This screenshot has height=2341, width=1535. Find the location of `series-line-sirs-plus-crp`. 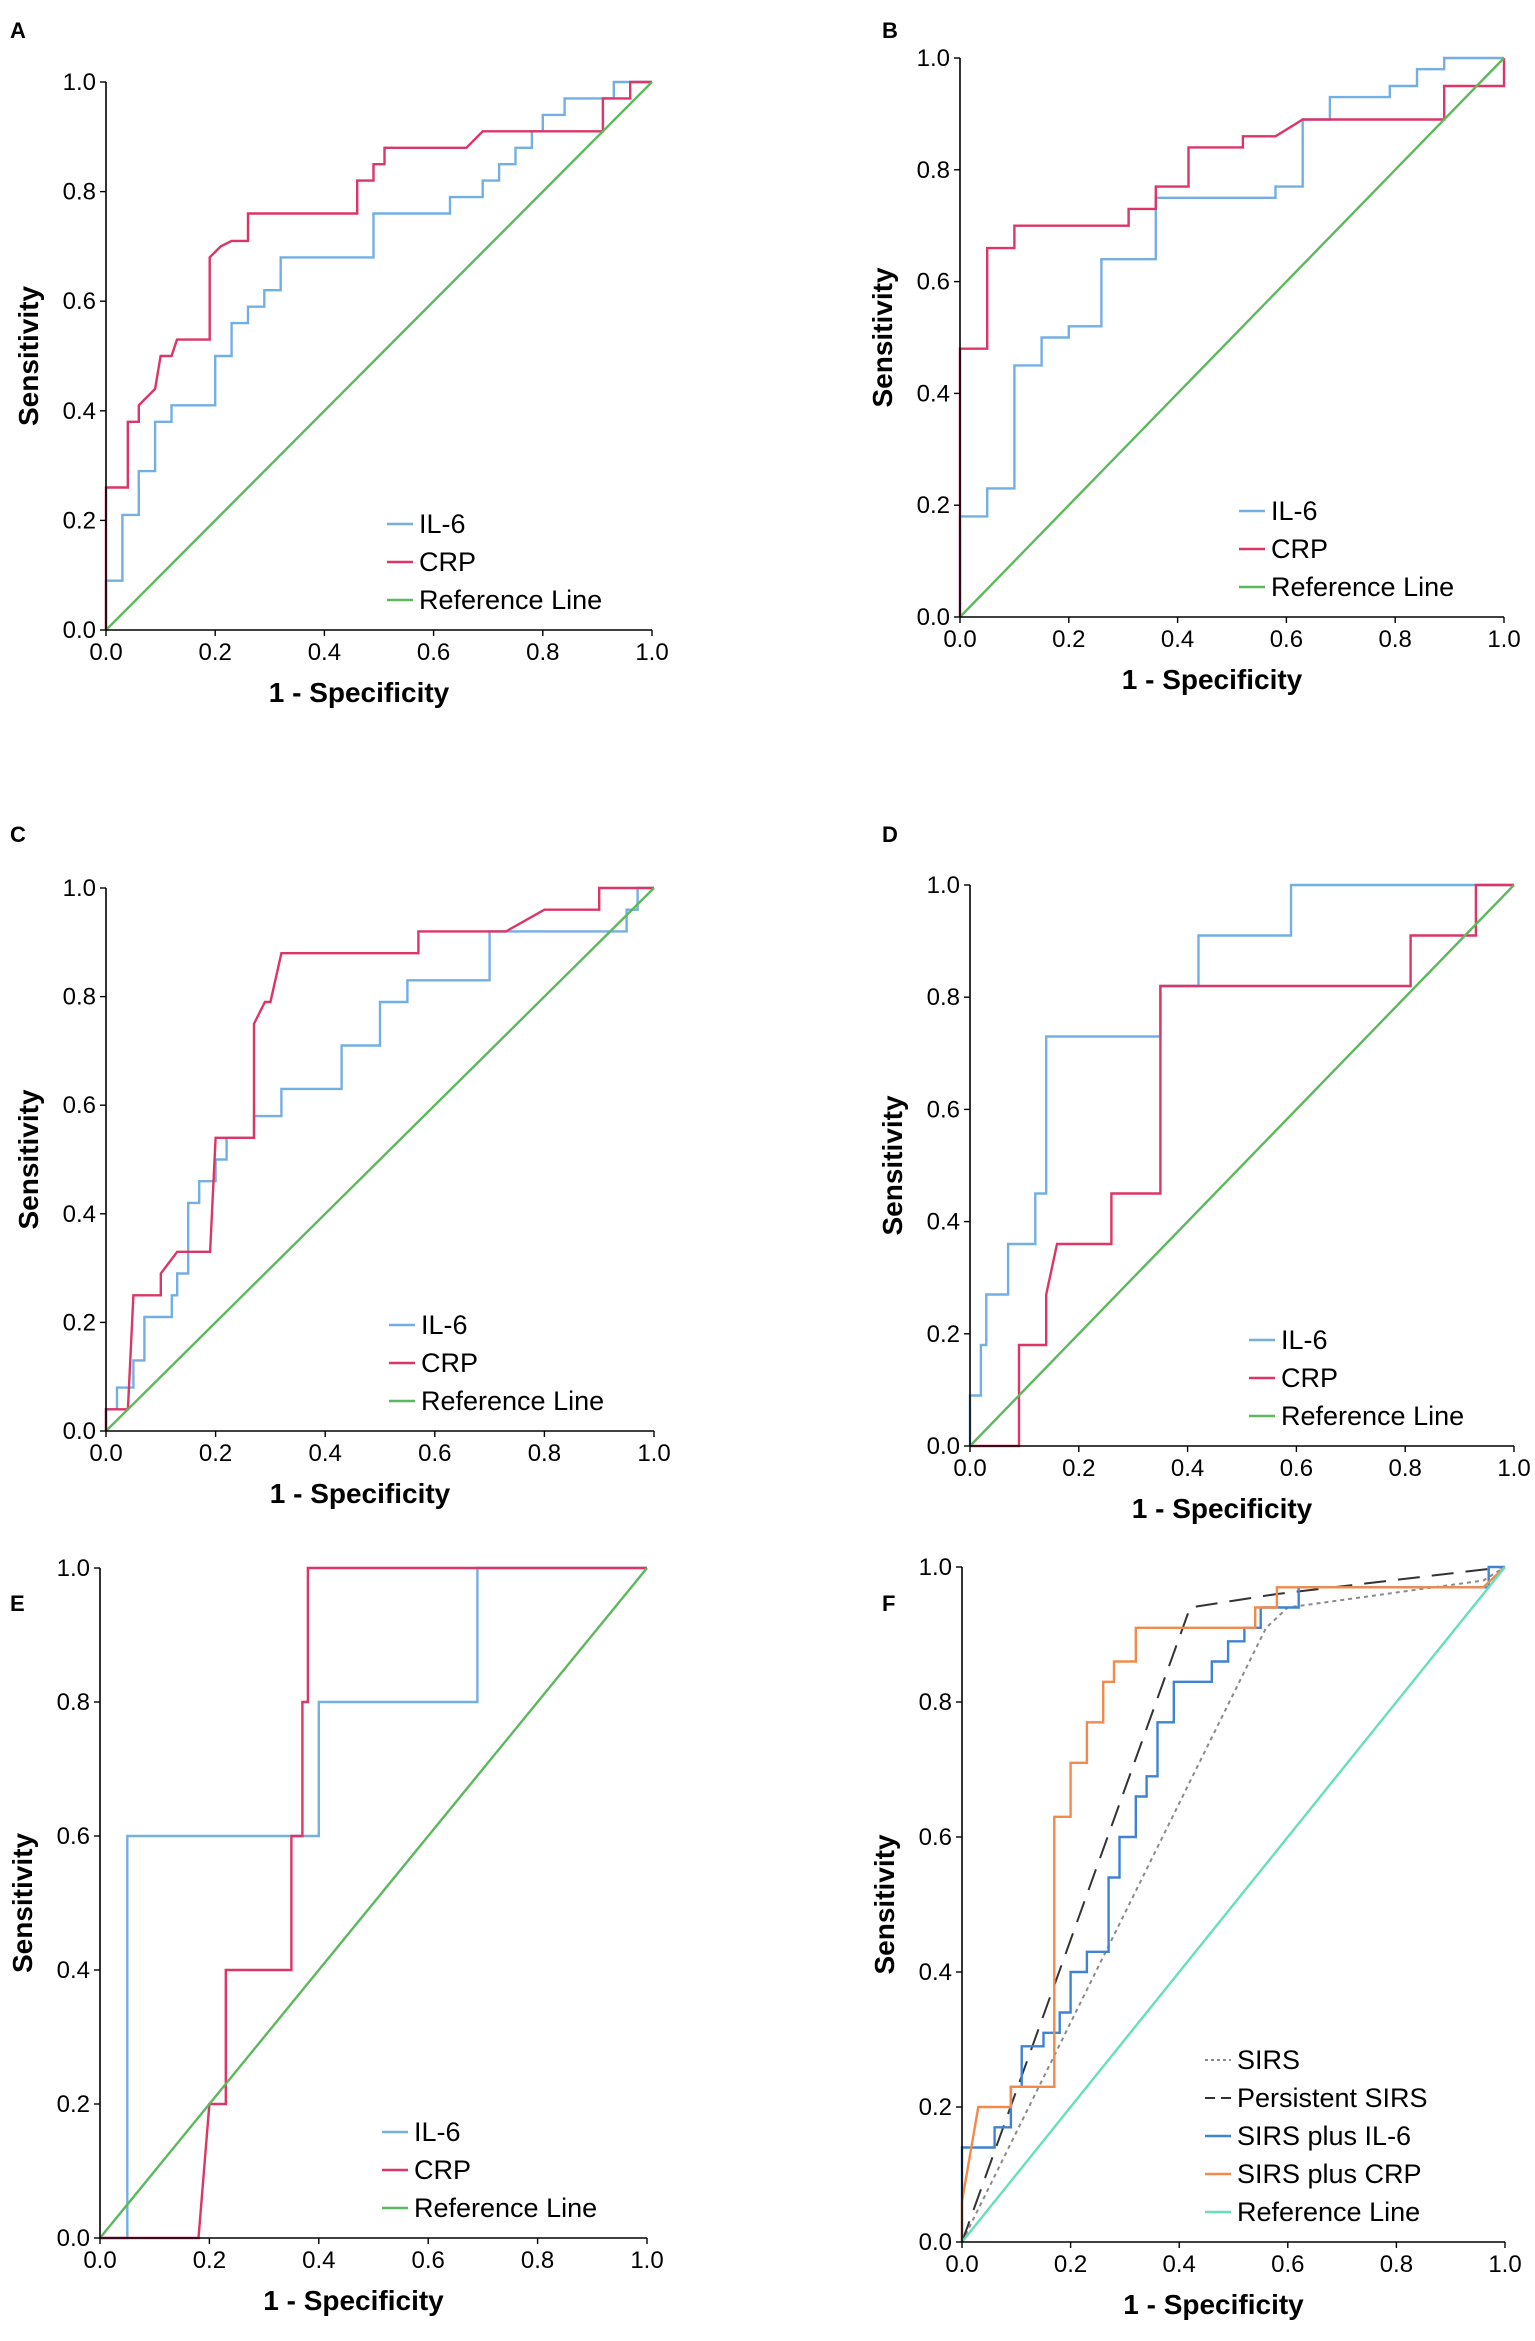

series-line-sirs-plus-crp is located at coordinates (1233, 1904).